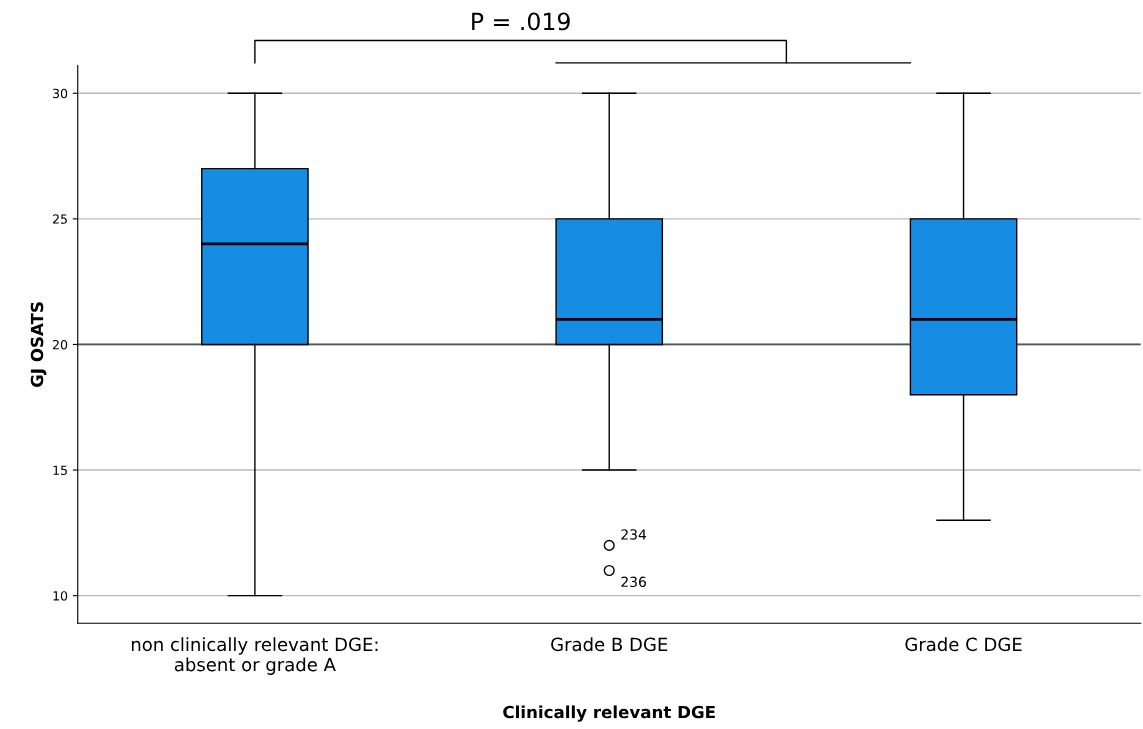 The width and height of the screenshot is (1143, 729). What do you see at coordinates (60, 93) in the screenshot?
I see `y-tick-label: 30` at bounding box center [60, 93].